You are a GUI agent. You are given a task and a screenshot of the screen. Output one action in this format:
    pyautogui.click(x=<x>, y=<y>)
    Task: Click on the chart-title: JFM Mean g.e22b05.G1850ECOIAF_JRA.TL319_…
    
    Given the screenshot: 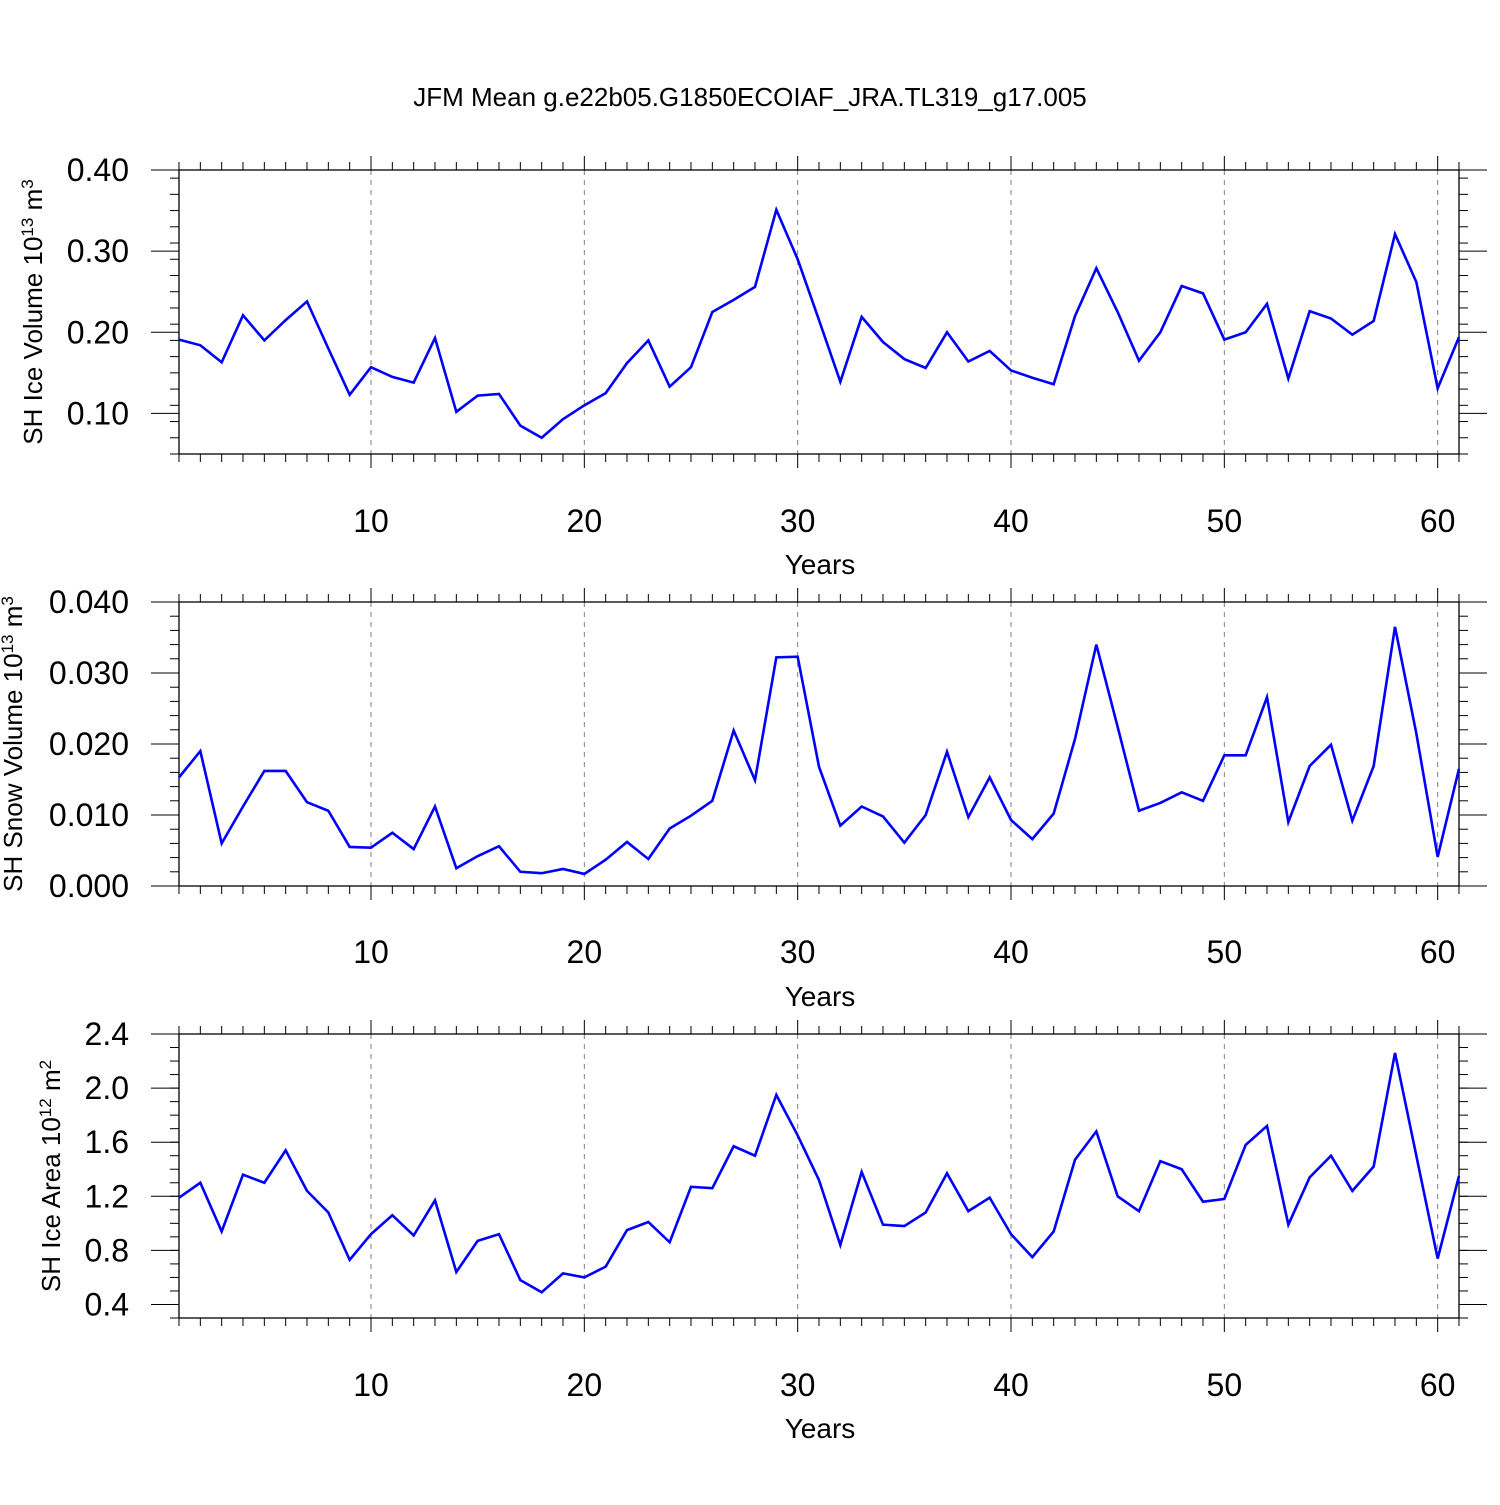 What is the action you would take?
    pyautogui.click(x=750, y=97)
    